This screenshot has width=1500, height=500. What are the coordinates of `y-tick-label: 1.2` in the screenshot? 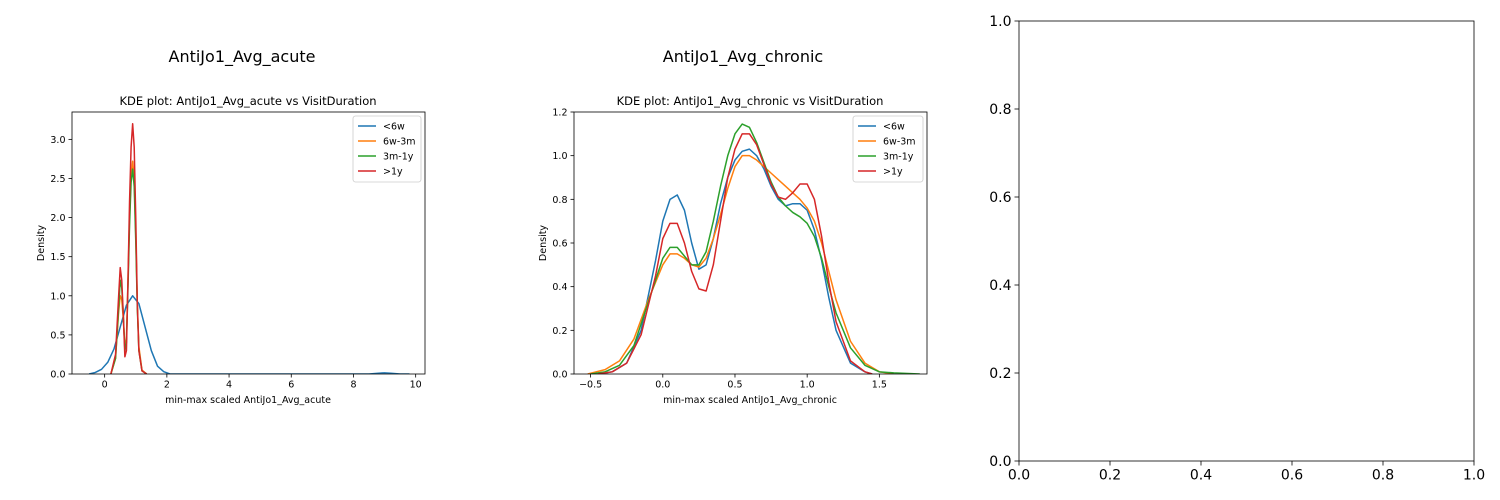 It's located at (559, 113).